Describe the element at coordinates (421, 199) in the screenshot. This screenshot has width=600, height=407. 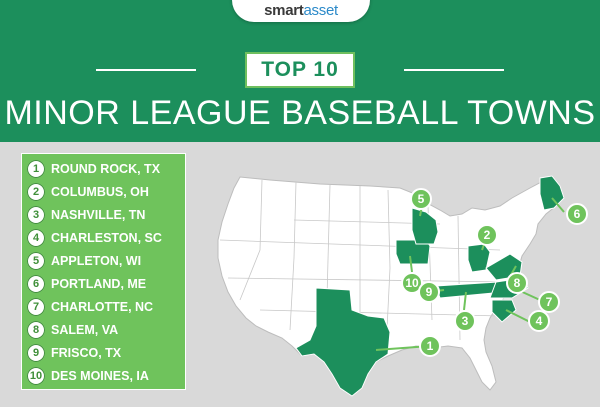
I see `map-marker: 5` at that location.